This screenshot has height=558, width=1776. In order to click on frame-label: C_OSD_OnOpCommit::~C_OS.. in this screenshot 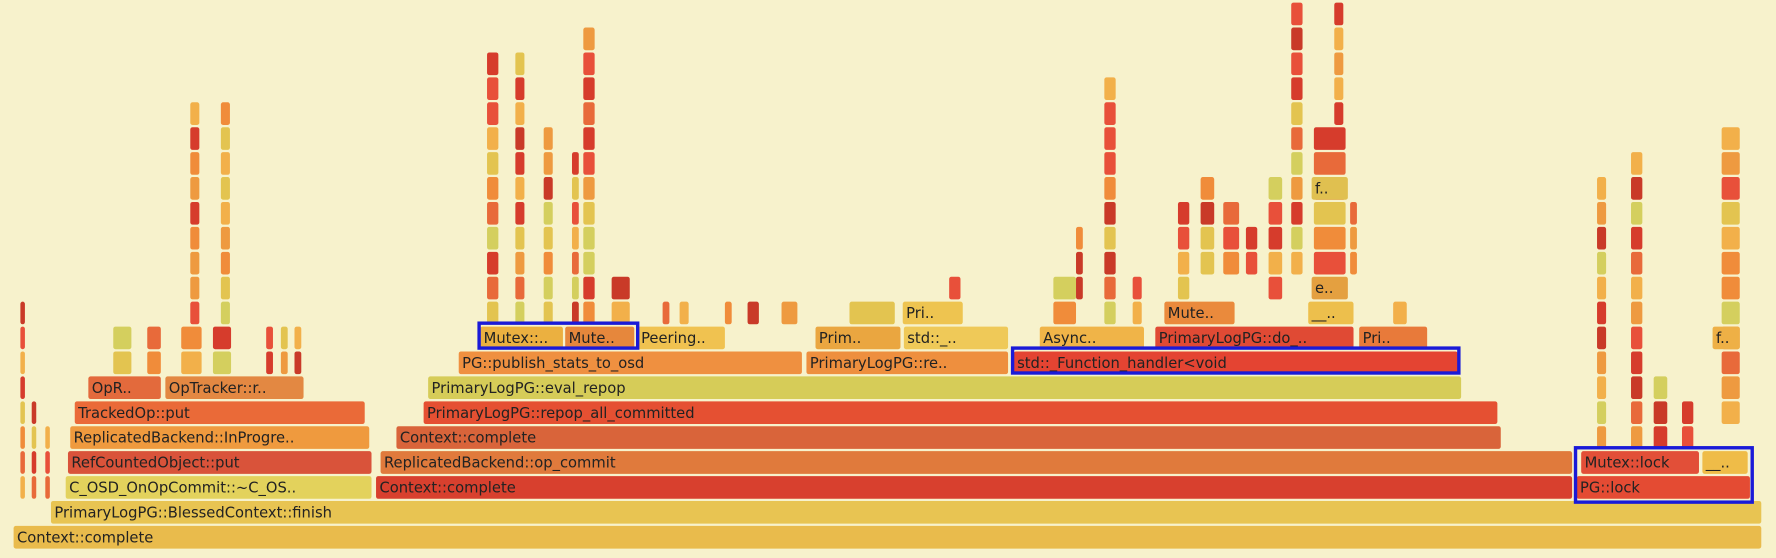, I will do `click(182, 488)`.